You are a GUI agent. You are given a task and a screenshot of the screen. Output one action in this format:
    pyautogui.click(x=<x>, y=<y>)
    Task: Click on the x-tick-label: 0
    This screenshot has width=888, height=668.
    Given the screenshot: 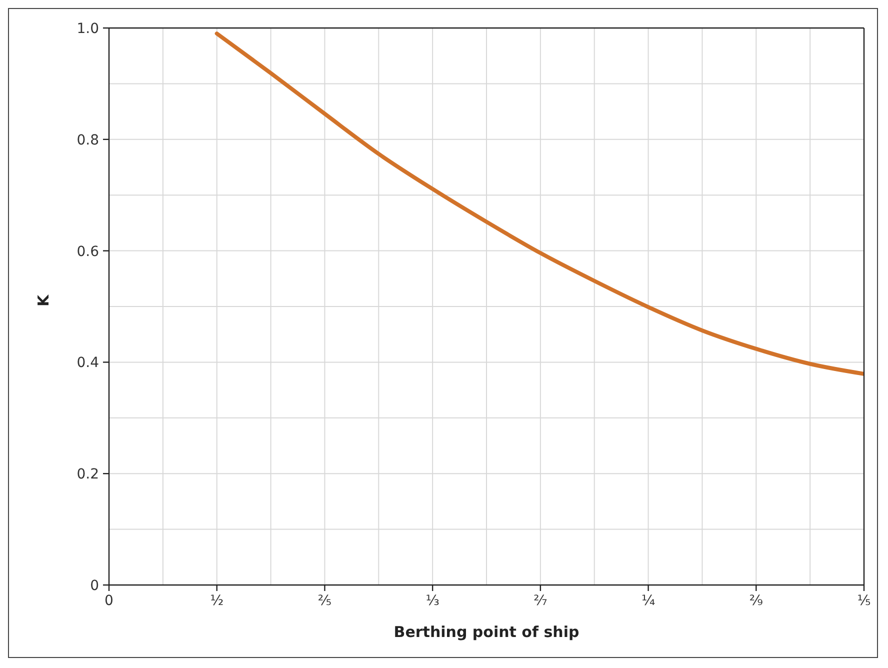 What is the action you would take?
    pyautogui.click(x=109, y=601)
    